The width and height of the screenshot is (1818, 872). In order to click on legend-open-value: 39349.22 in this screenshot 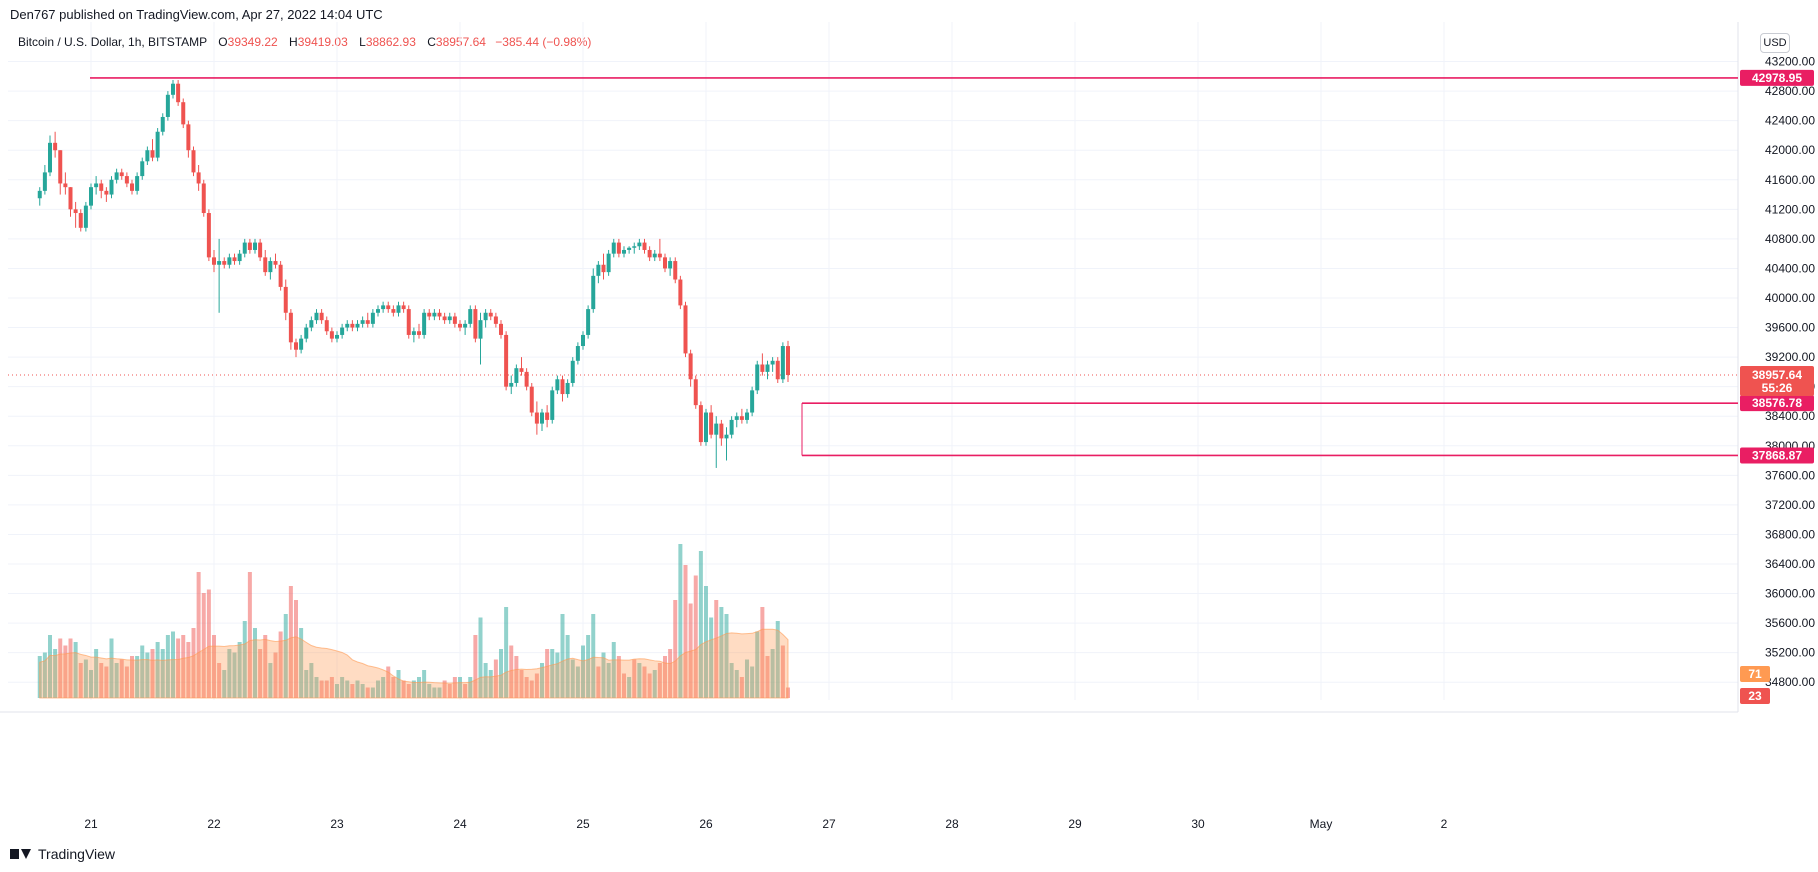, I will do `click(252, 42)`.